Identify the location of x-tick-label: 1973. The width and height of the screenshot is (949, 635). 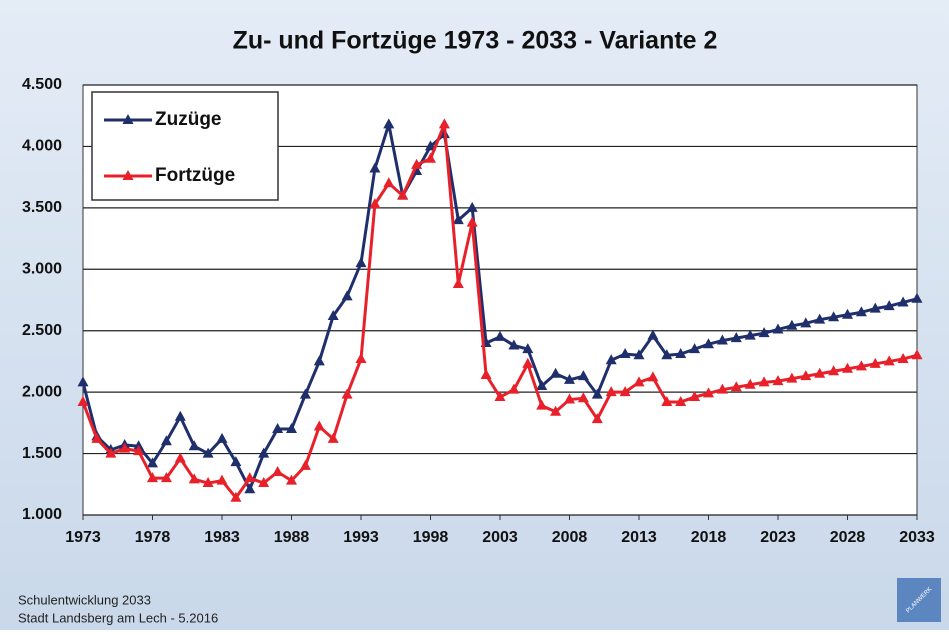
(83, 537).